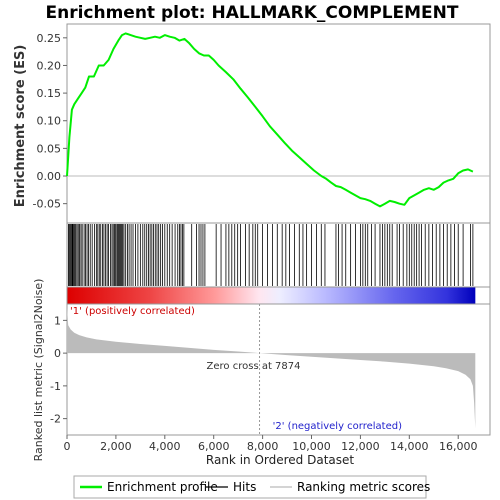 This screenshot has height=500, width=500. What do you see at coordinates (49, 65) in the screenshot?
I see `es-y-tick-label: 0.20` at bounding box center [49, 65].